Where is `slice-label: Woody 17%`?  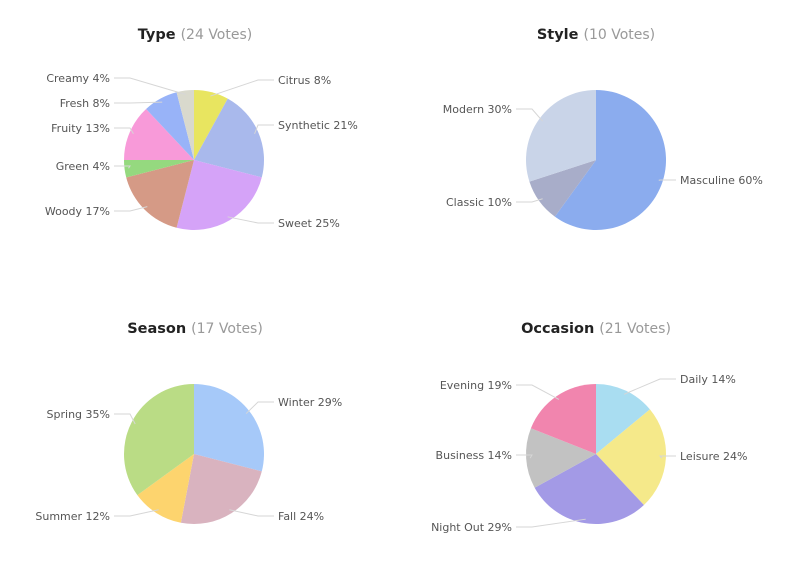
slice-label: Woody 17% is located at coordinates (77, 211).